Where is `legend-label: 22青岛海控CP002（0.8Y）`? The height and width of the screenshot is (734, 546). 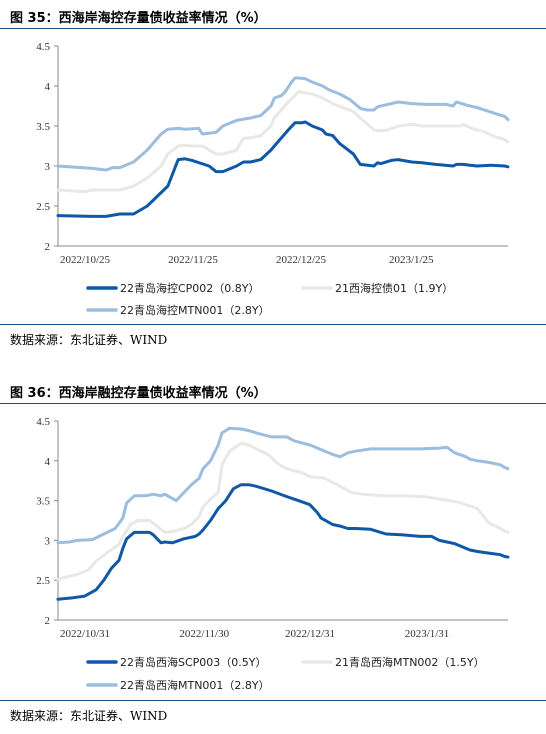 legend-label: 22青岛海控CP002（0.8Y） is located at coordinates (190, 288).